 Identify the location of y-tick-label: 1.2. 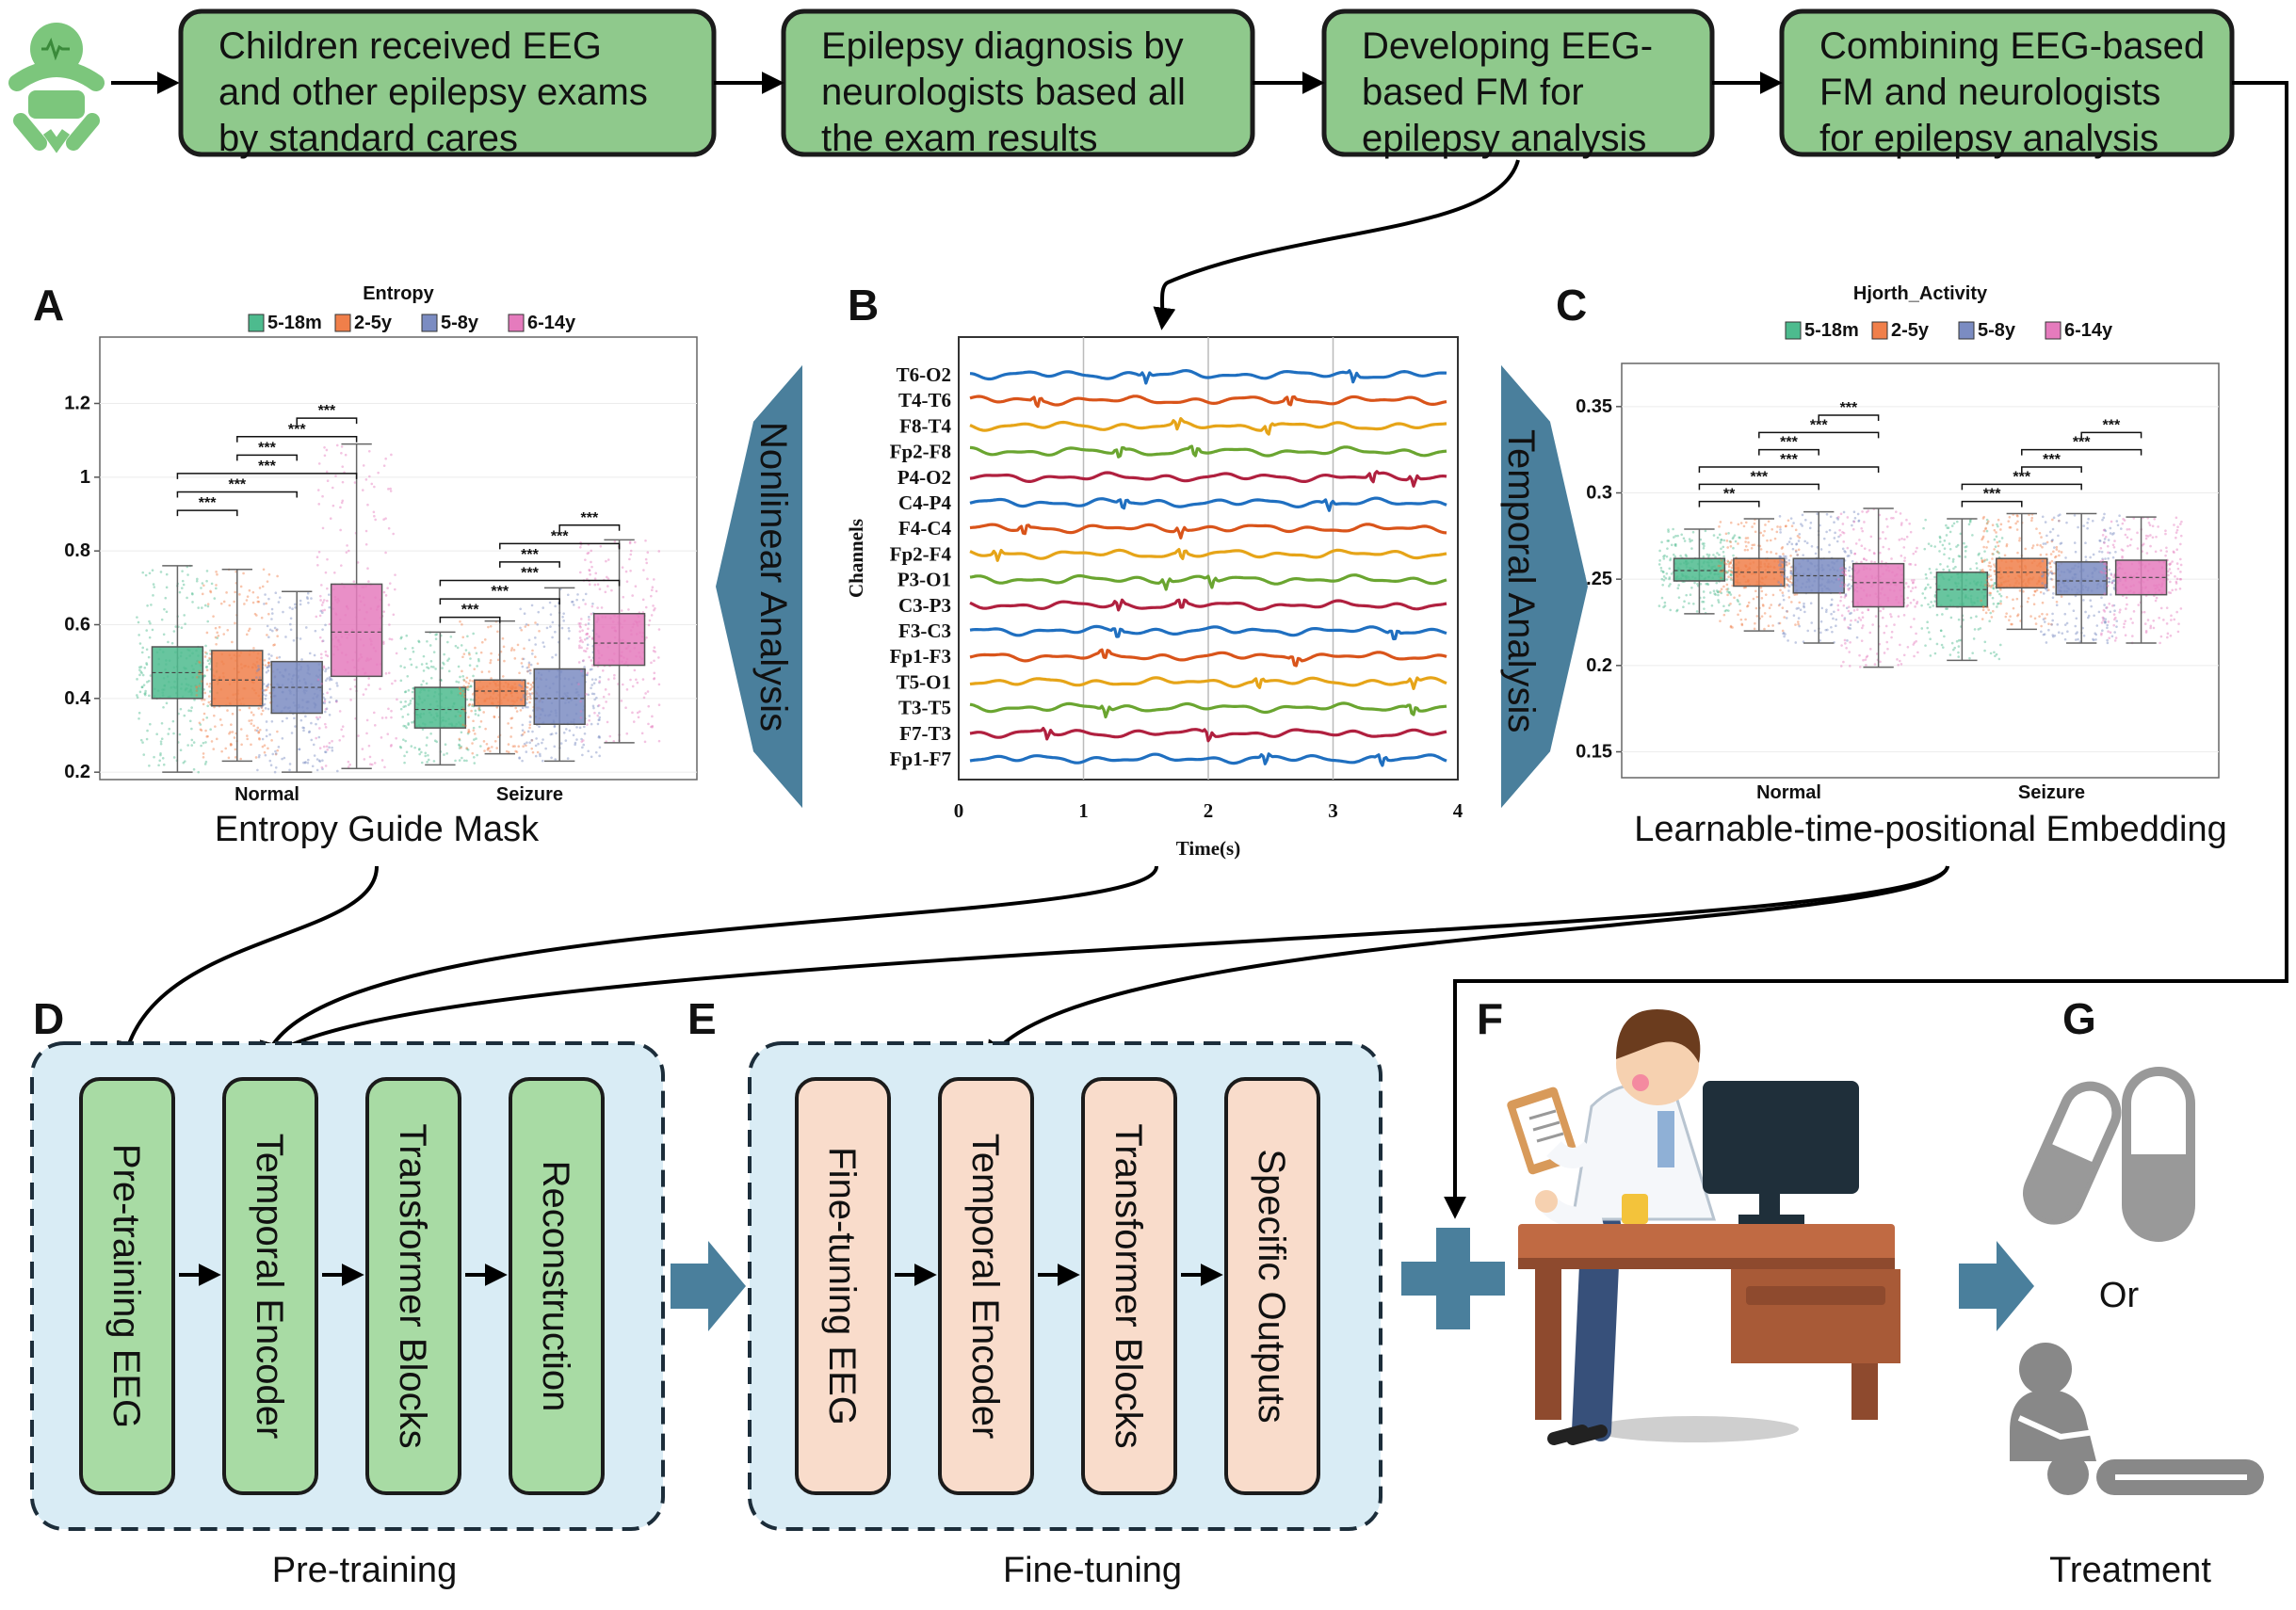
(77, 404).